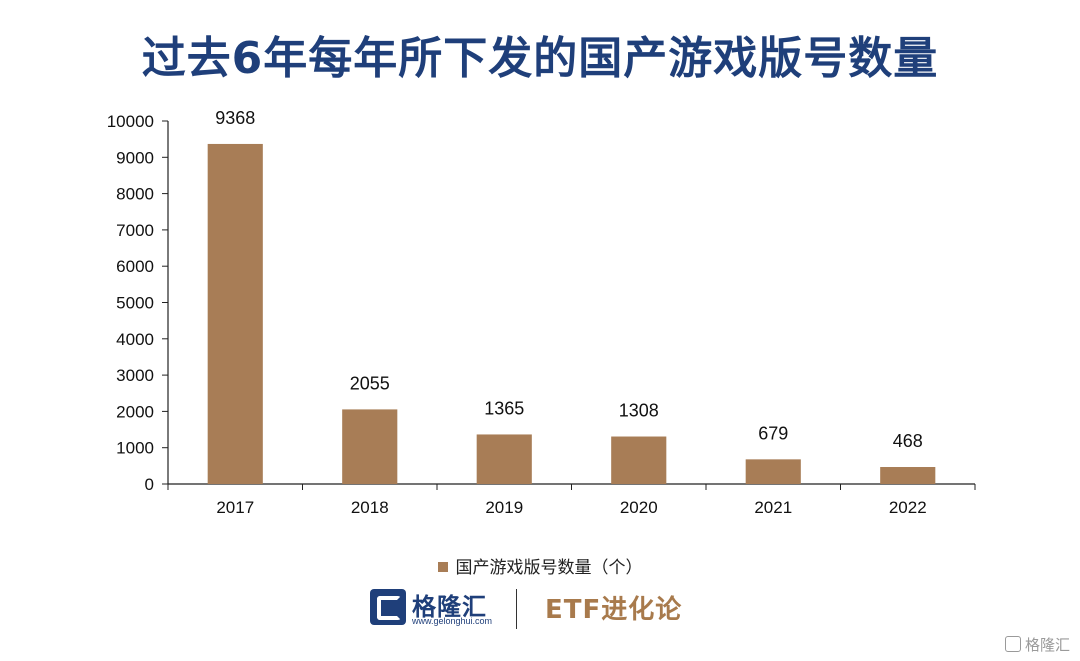 This screenshot has height=661, width=1080. Describe the element at coordinates (370, 507) in the screenshot. I see `x-tick-label-2018: 2018` at that location.